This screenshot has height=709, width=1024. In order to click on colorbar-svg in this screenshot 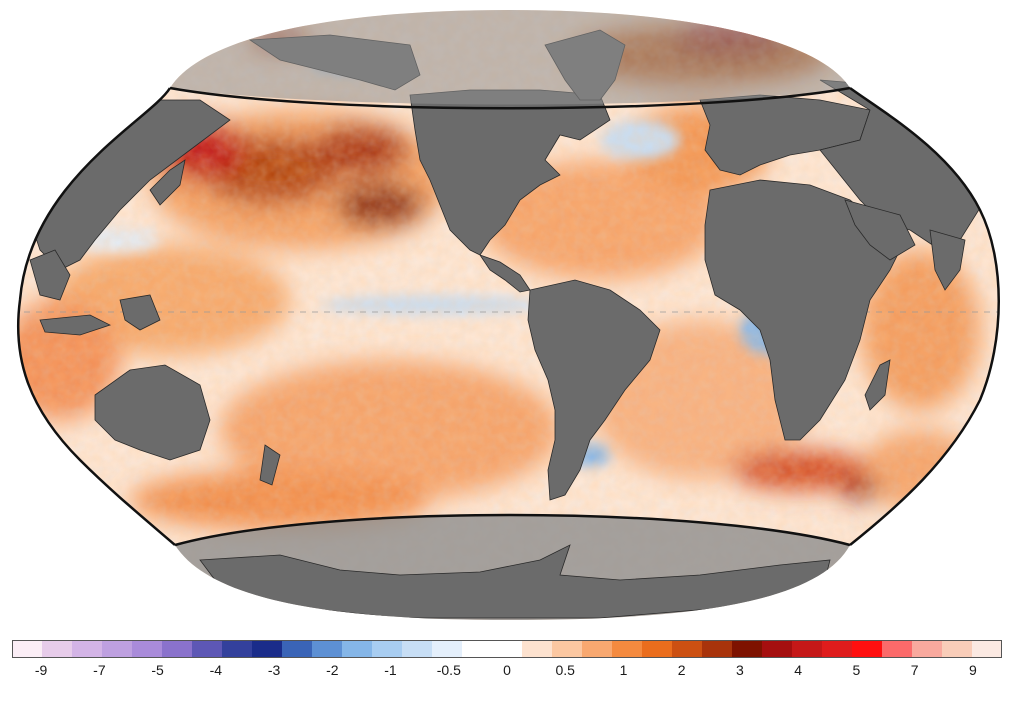, I will do `click(507, 649)`.